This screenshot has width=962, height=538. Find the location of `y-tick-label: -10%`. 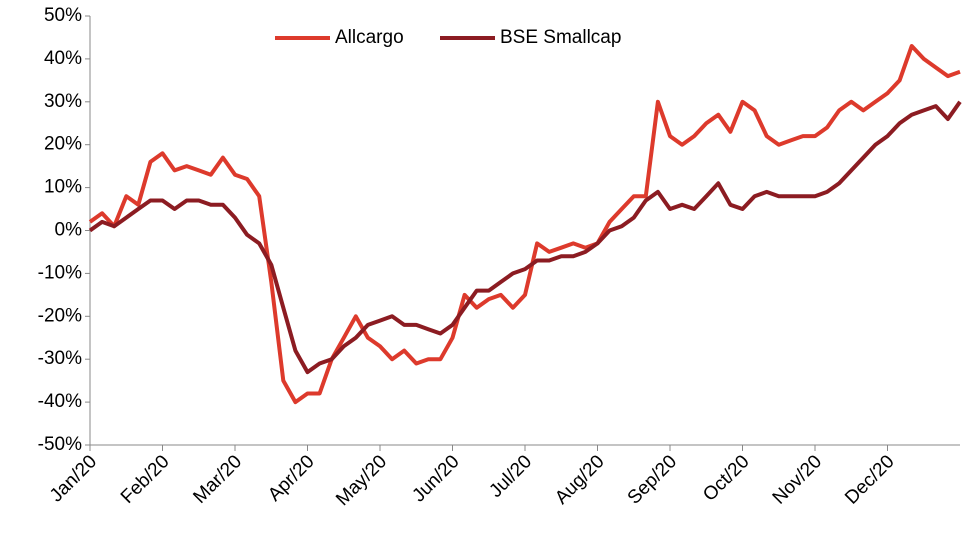

y-tick-label: -10% is located at coordinates (60, 272).